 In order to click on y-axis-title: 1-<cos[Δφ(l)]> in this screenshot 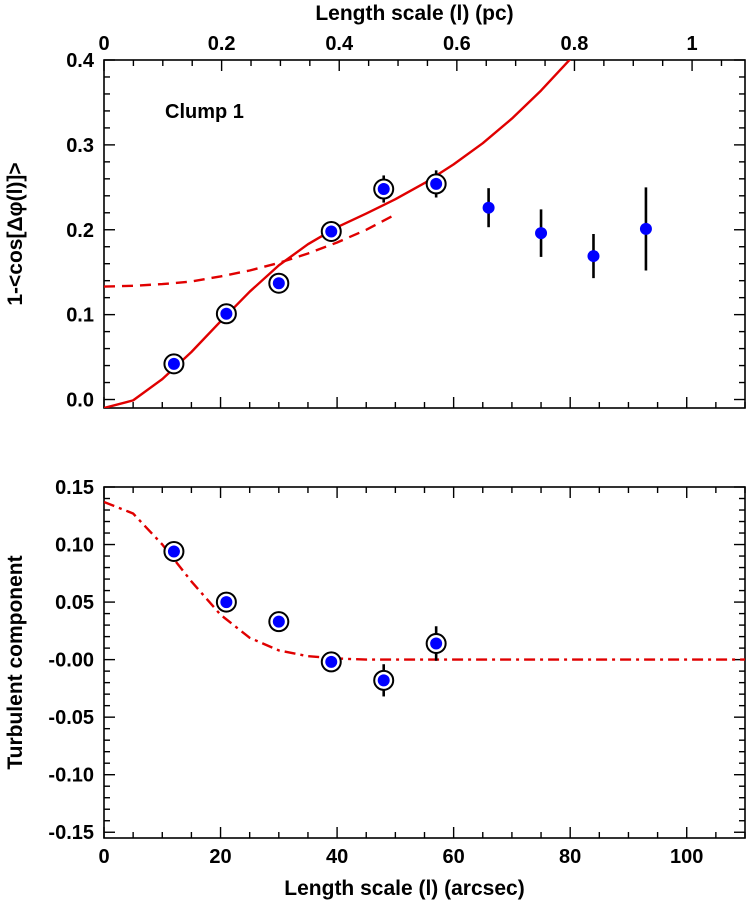, I will do `click(15, 233)`.